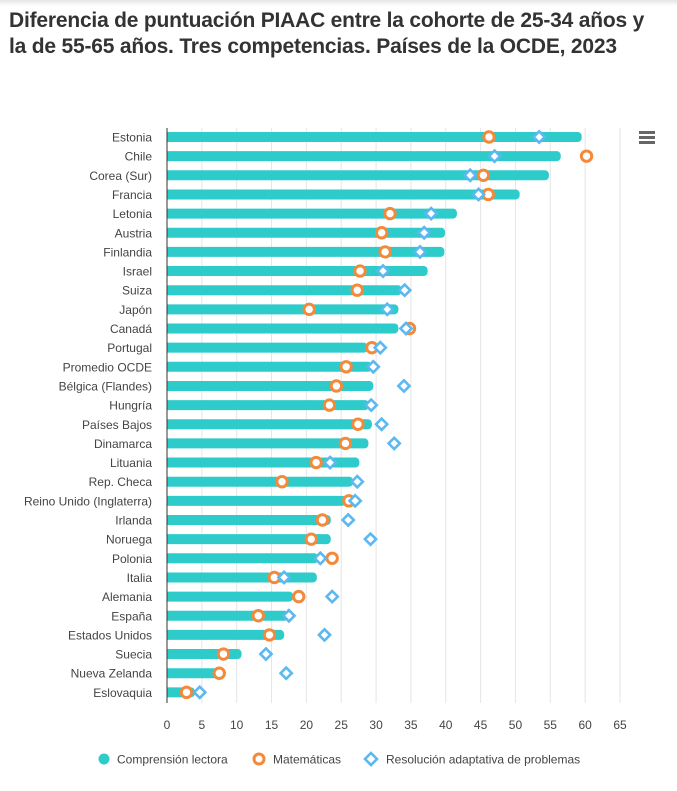  What do you see at coordinates (237, 725) in the screenshot?
I see `x-tick-label: 10` at bounding box center [237, 725].